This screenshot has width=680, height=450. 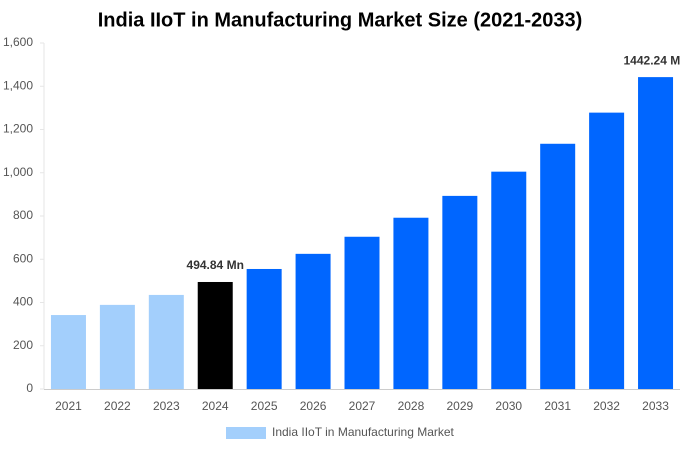 What do you see at coordinates (18, 129) in the screenshot?
I see `y-tick-label: 1,200` at bounding box center [18, 129].